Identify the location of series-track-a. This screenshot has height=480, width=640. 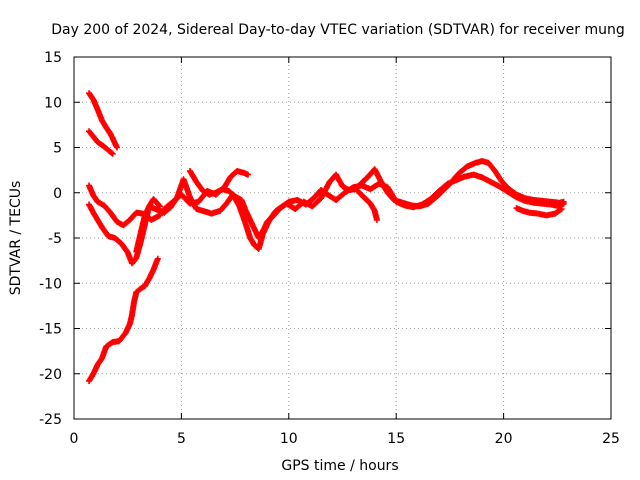
(103, 120).